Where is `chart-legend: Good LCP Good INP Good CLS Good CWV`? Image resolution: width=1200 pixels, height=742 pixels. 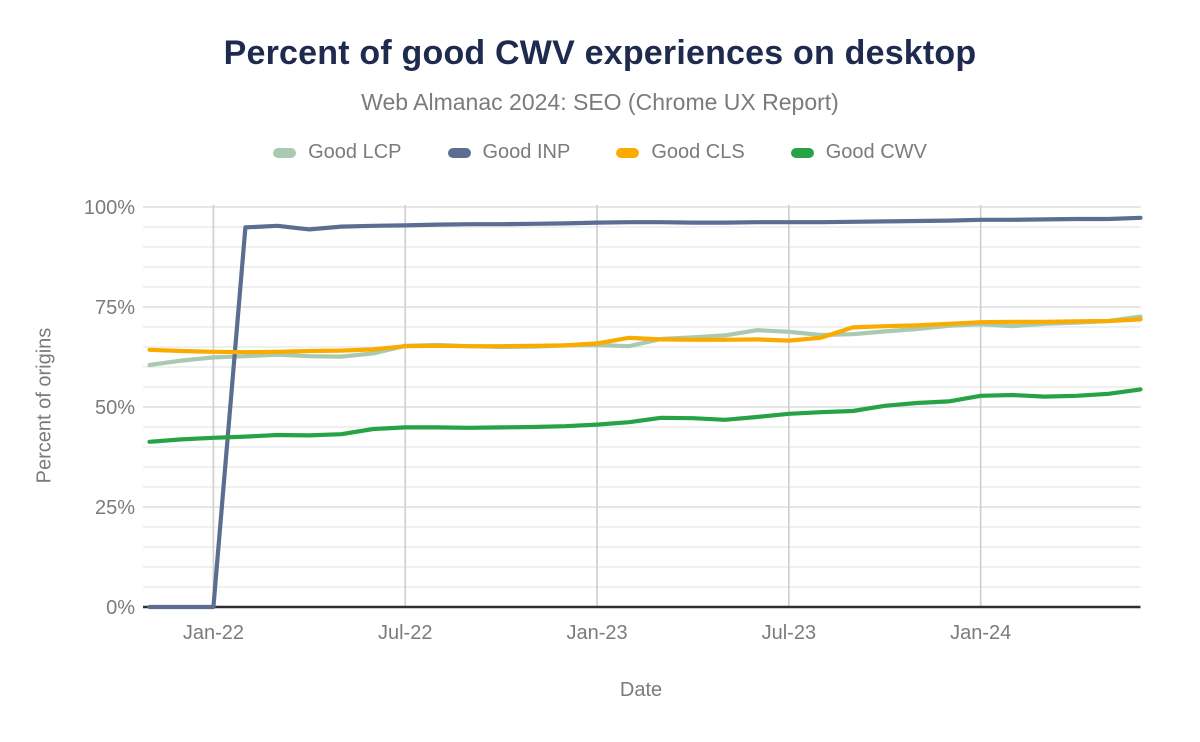
chart-legend: Good LCP Good INP Good CLS Good CWV is located at coordinates (600, 152).